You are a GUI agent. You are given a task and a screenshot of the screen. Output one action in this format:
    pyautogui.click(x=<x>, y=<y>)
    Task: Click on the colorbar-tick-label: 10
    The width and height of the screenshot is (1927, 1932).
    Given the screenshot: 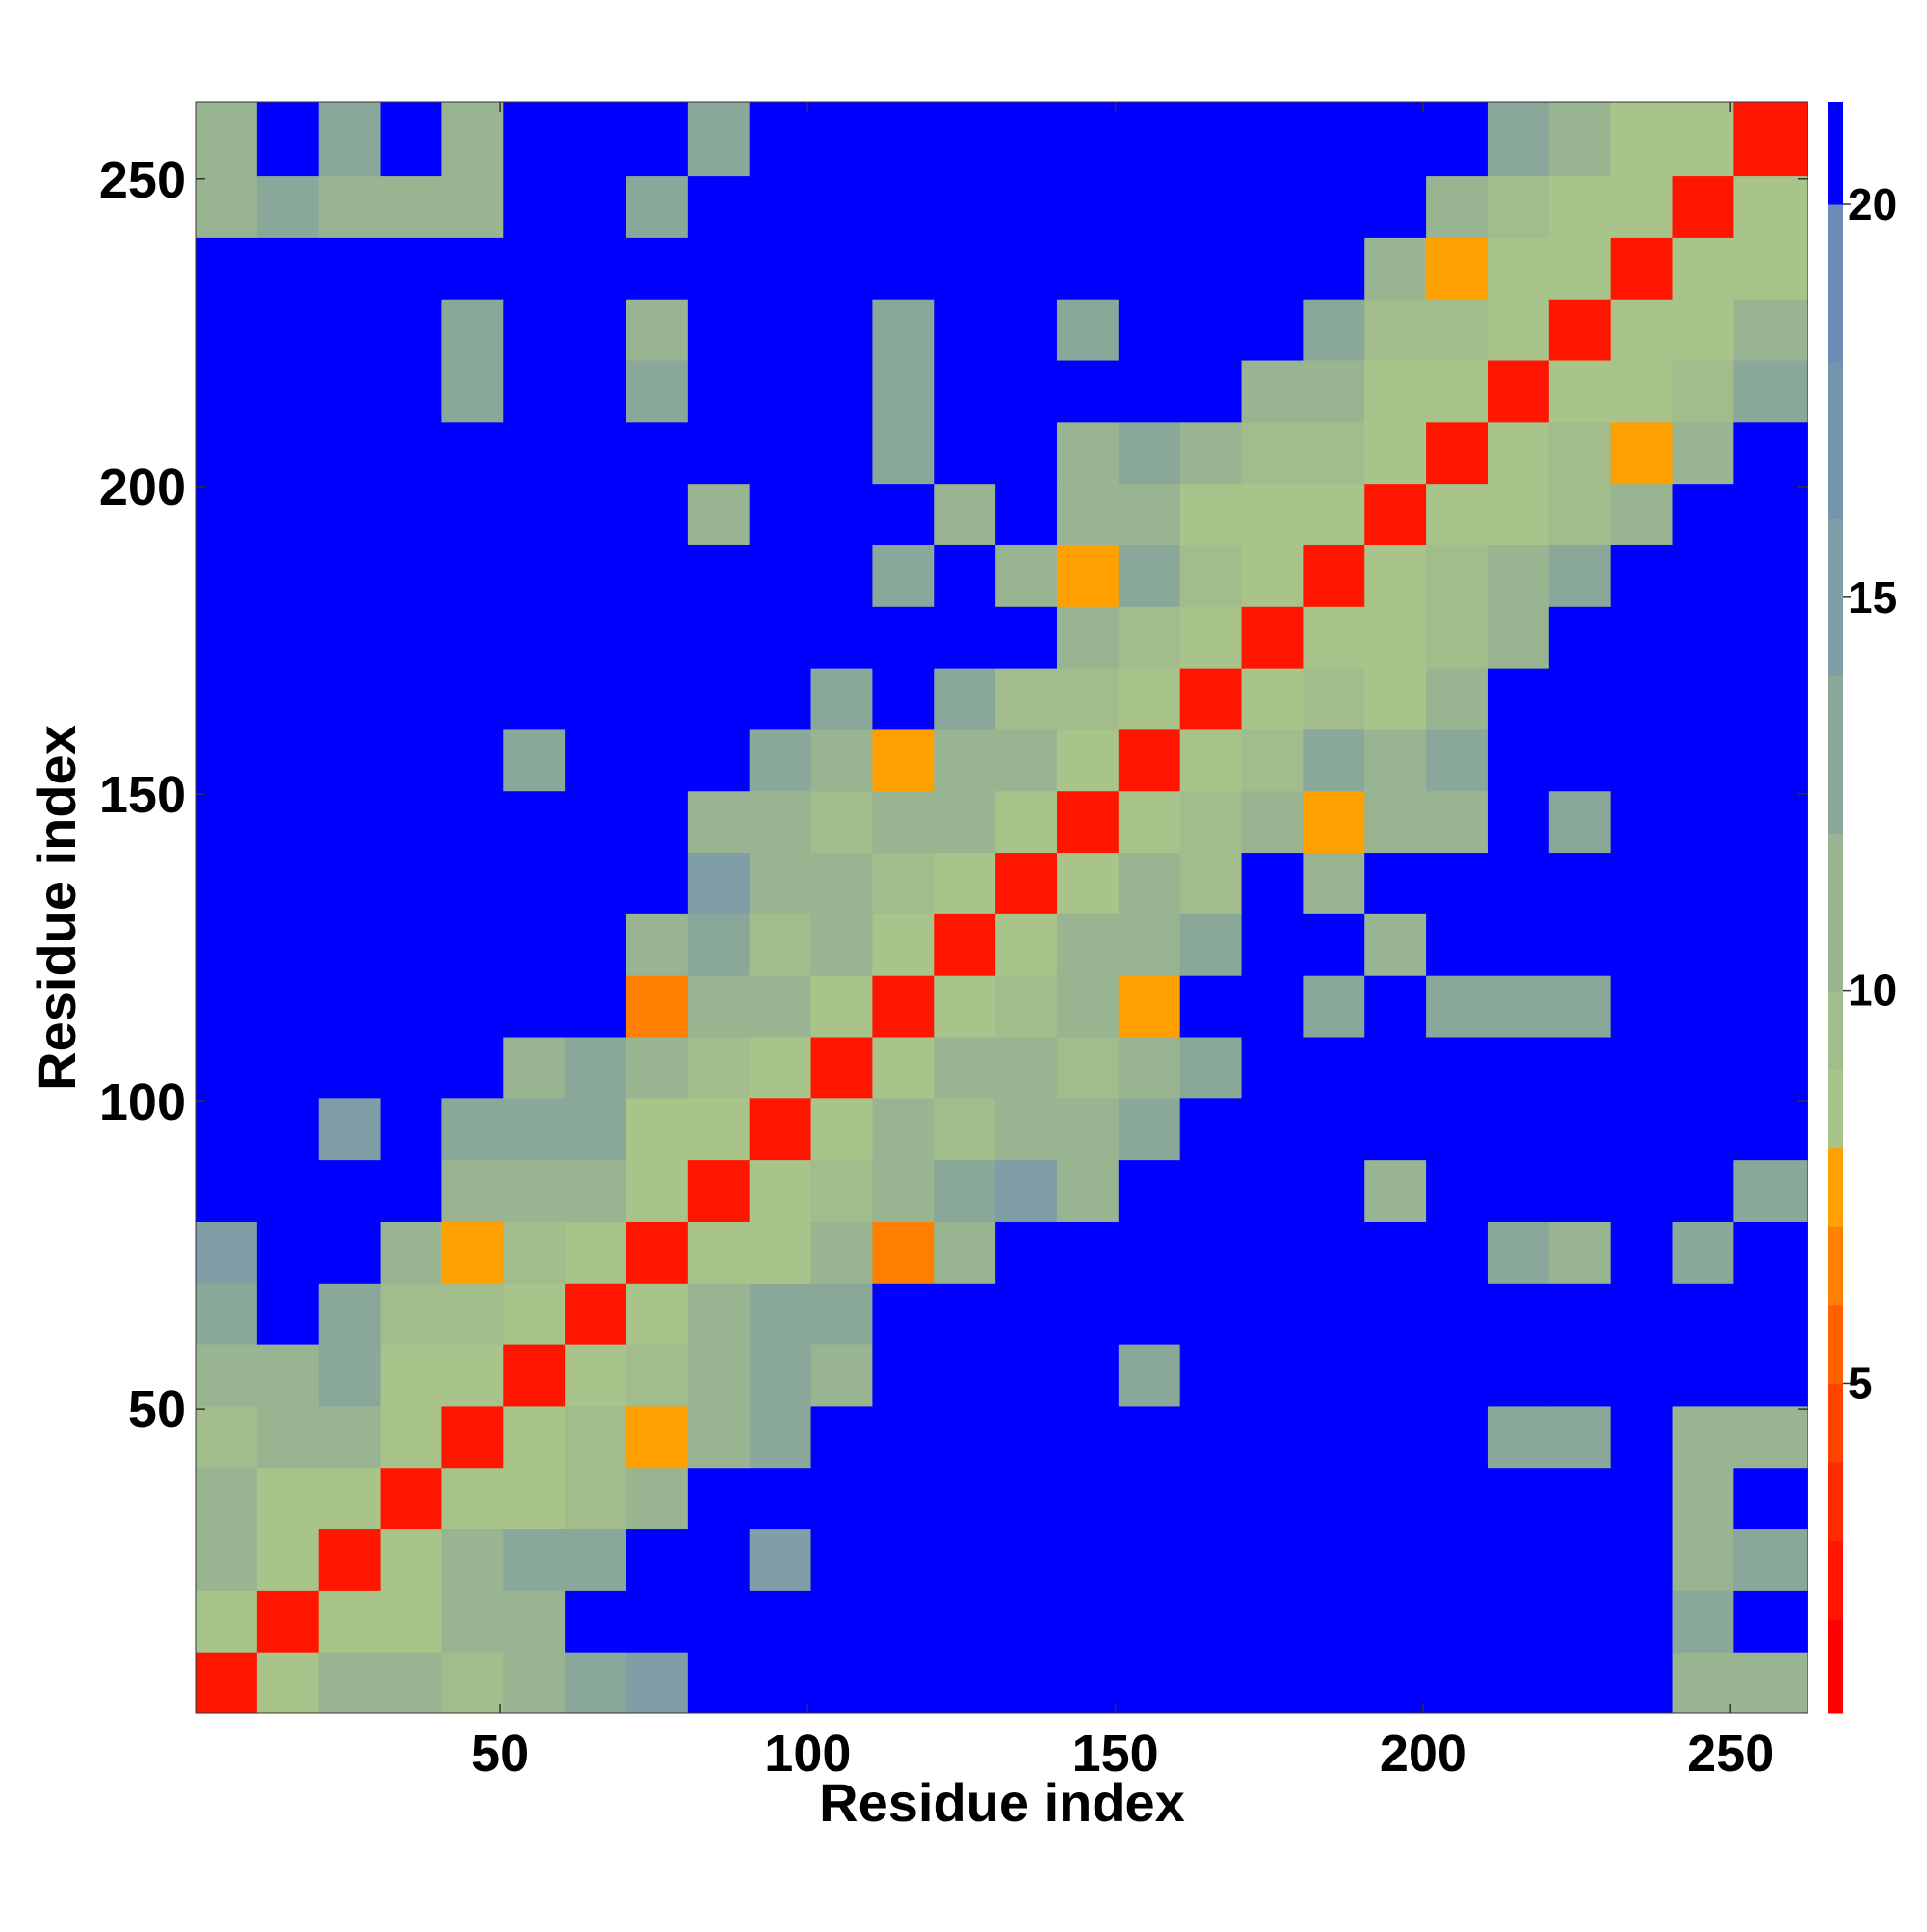 What is the action you would take?
    pyautogui.click(x=1873, y=991)
    